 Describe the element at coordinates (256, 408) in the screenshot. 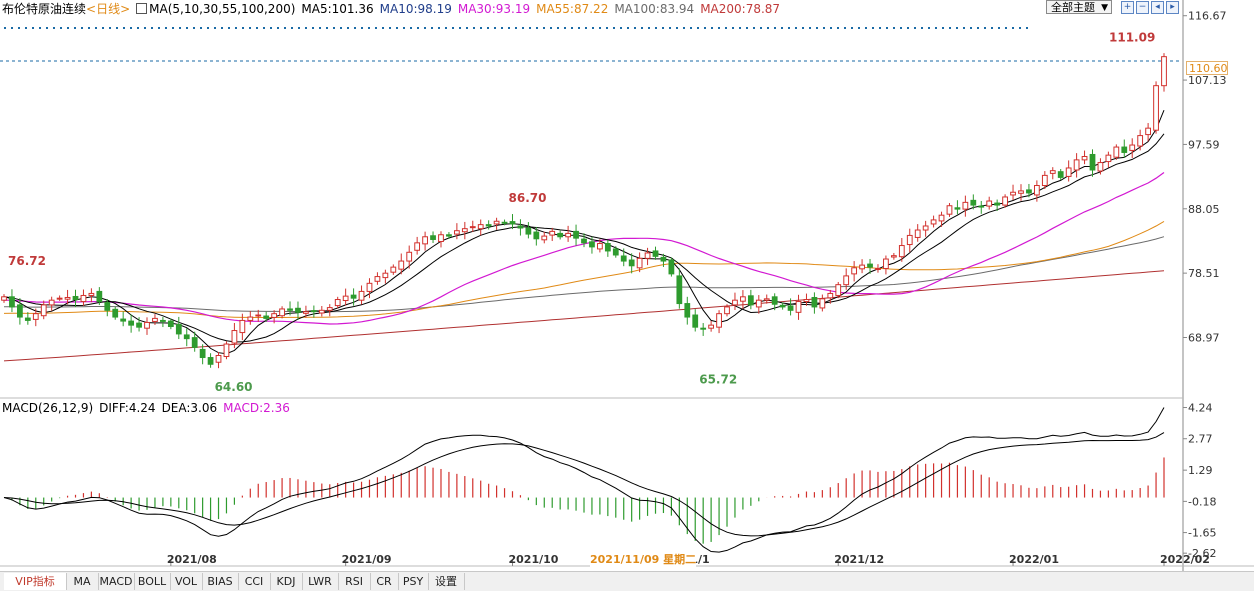

I see `macd-hist-value: MACD:2.36` at that location.